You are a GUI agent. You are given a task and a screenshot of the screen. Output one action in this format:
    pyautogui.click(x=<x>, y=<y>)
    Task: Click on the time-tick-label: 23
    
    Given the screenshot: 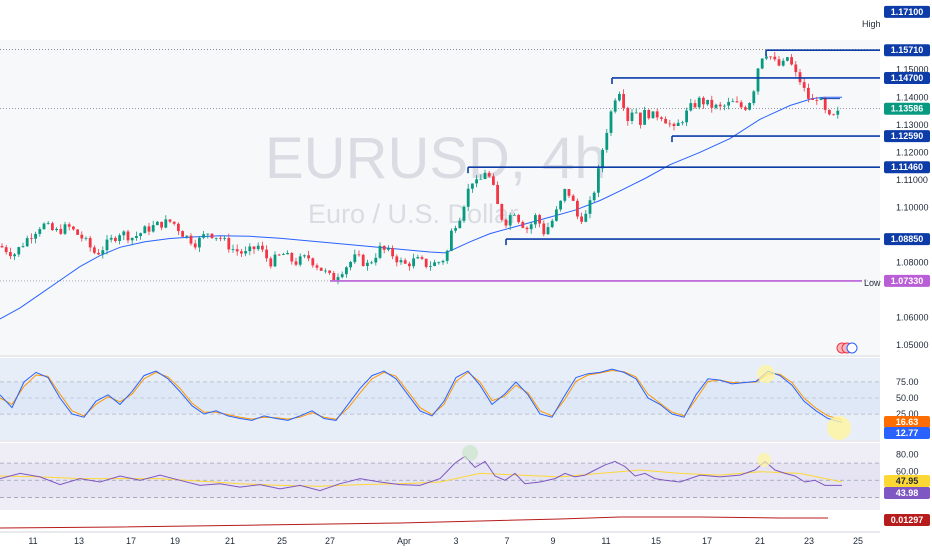 What is the action you would take?
    pyautogui.click(x=809, y=541)
    